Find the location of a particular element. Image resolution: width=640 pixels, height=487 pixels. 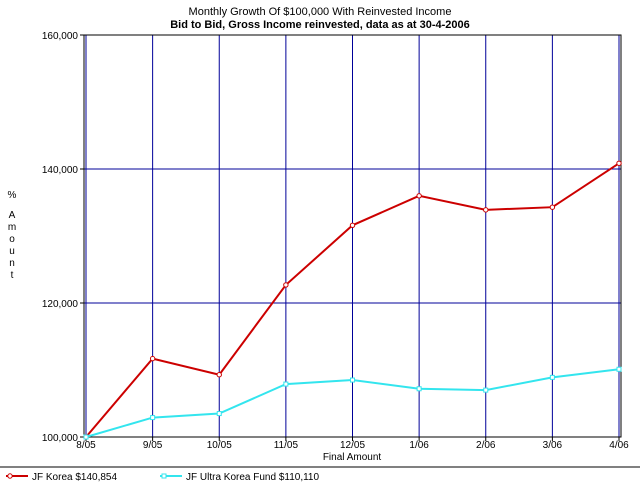

x-tick-label: 1/06 is located at coordinates (419, 445).